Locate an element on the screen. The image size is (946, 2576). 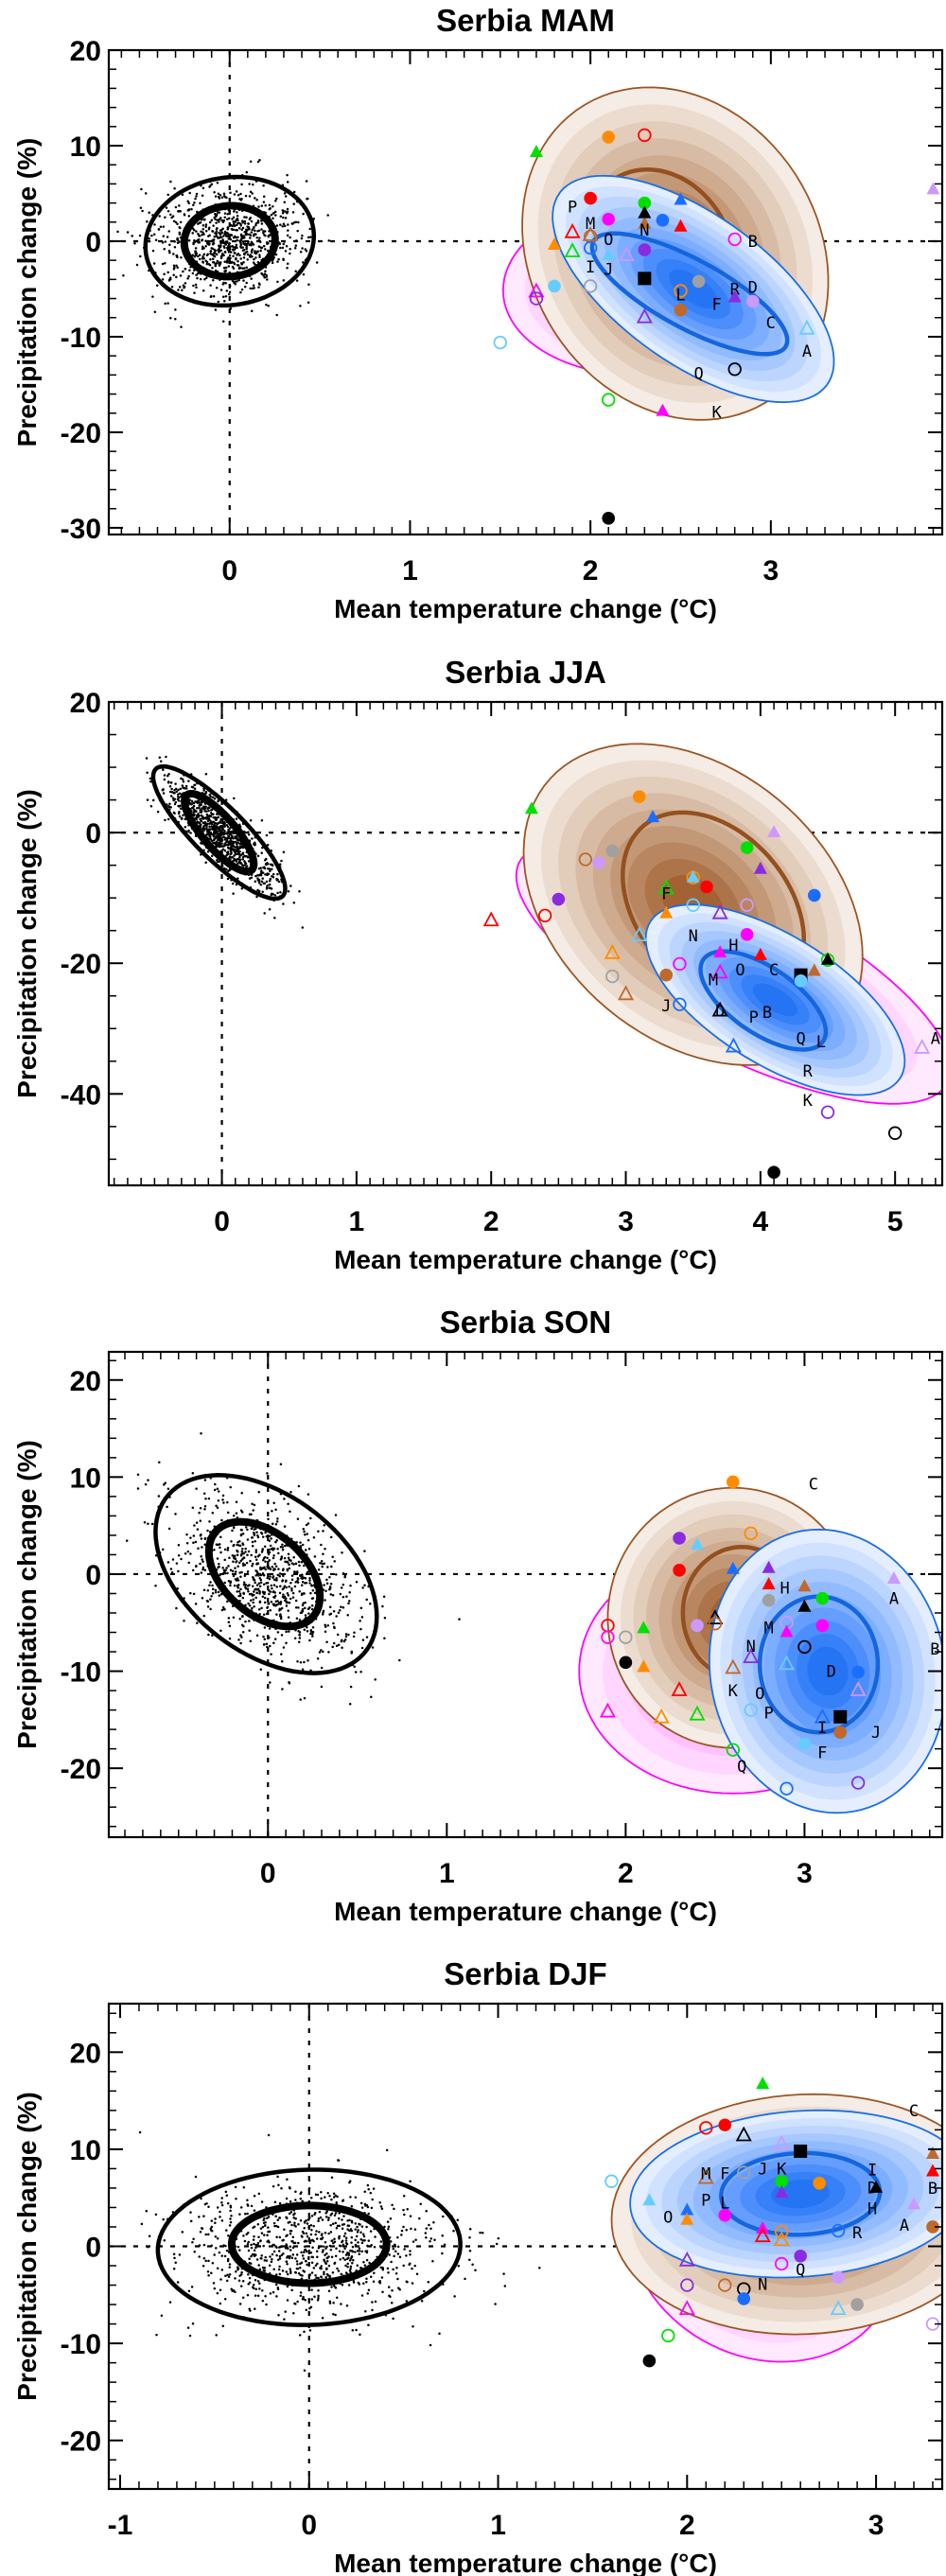
chart-title: Serbia SON is located at coordinates (526, 1323).